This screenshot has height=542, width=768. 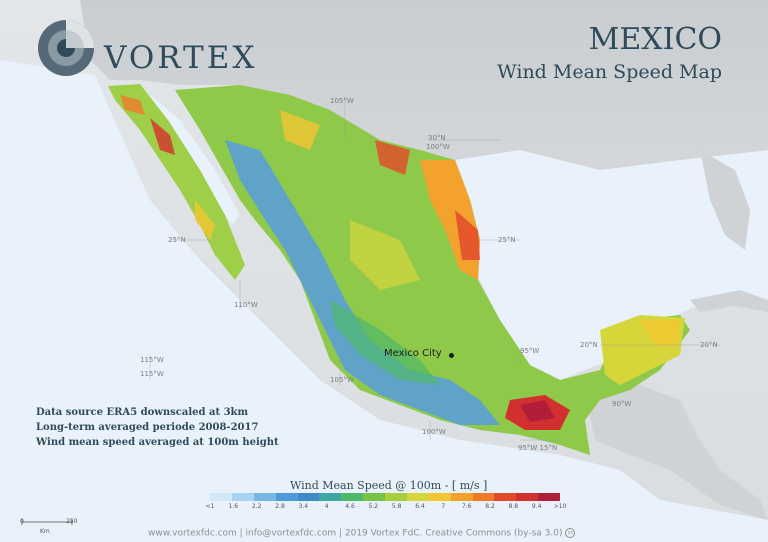 I want to click on legend-tick-label: >10, so click(x=560, y=506).